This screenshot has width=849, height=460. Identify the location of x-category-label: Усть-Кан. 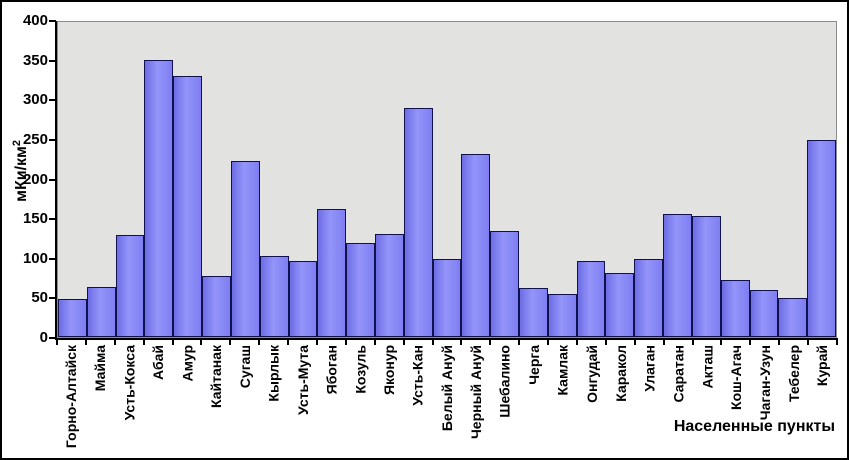
(418, 375).